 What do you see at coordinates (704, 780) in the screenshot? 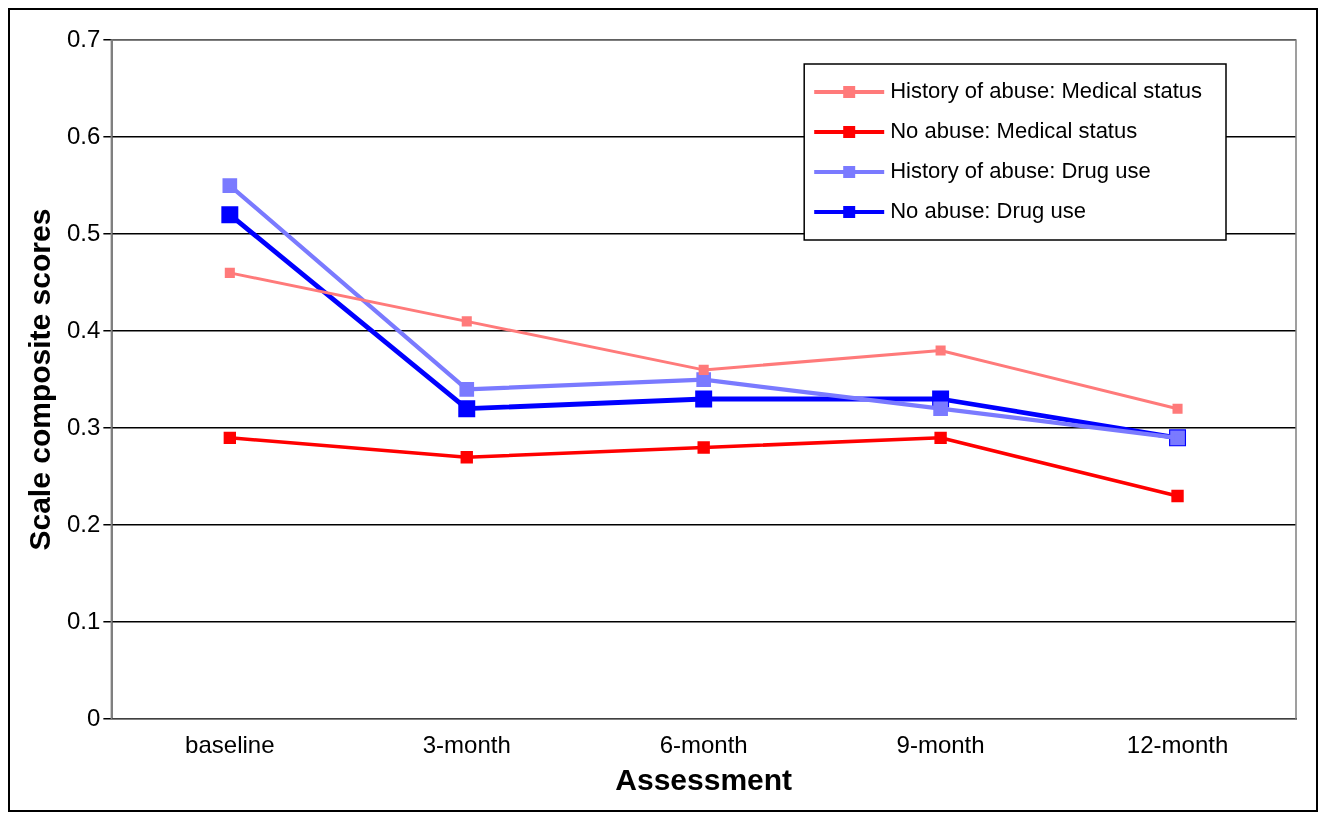
I see `x-axis-title: Assessment` at bounding box center [704, 780].